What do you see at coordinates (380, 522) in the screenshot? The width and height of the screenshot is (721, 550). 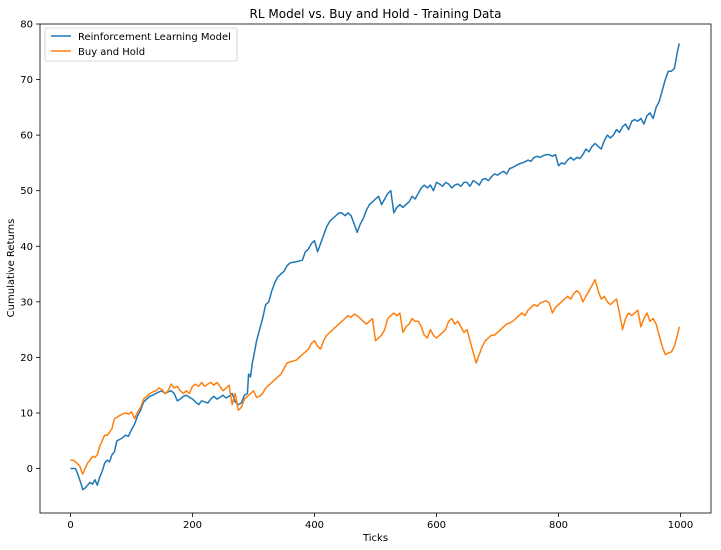 I see `x-axis-ticks: 0 200 400 600 800 1000` at bounding box center [380, 522].